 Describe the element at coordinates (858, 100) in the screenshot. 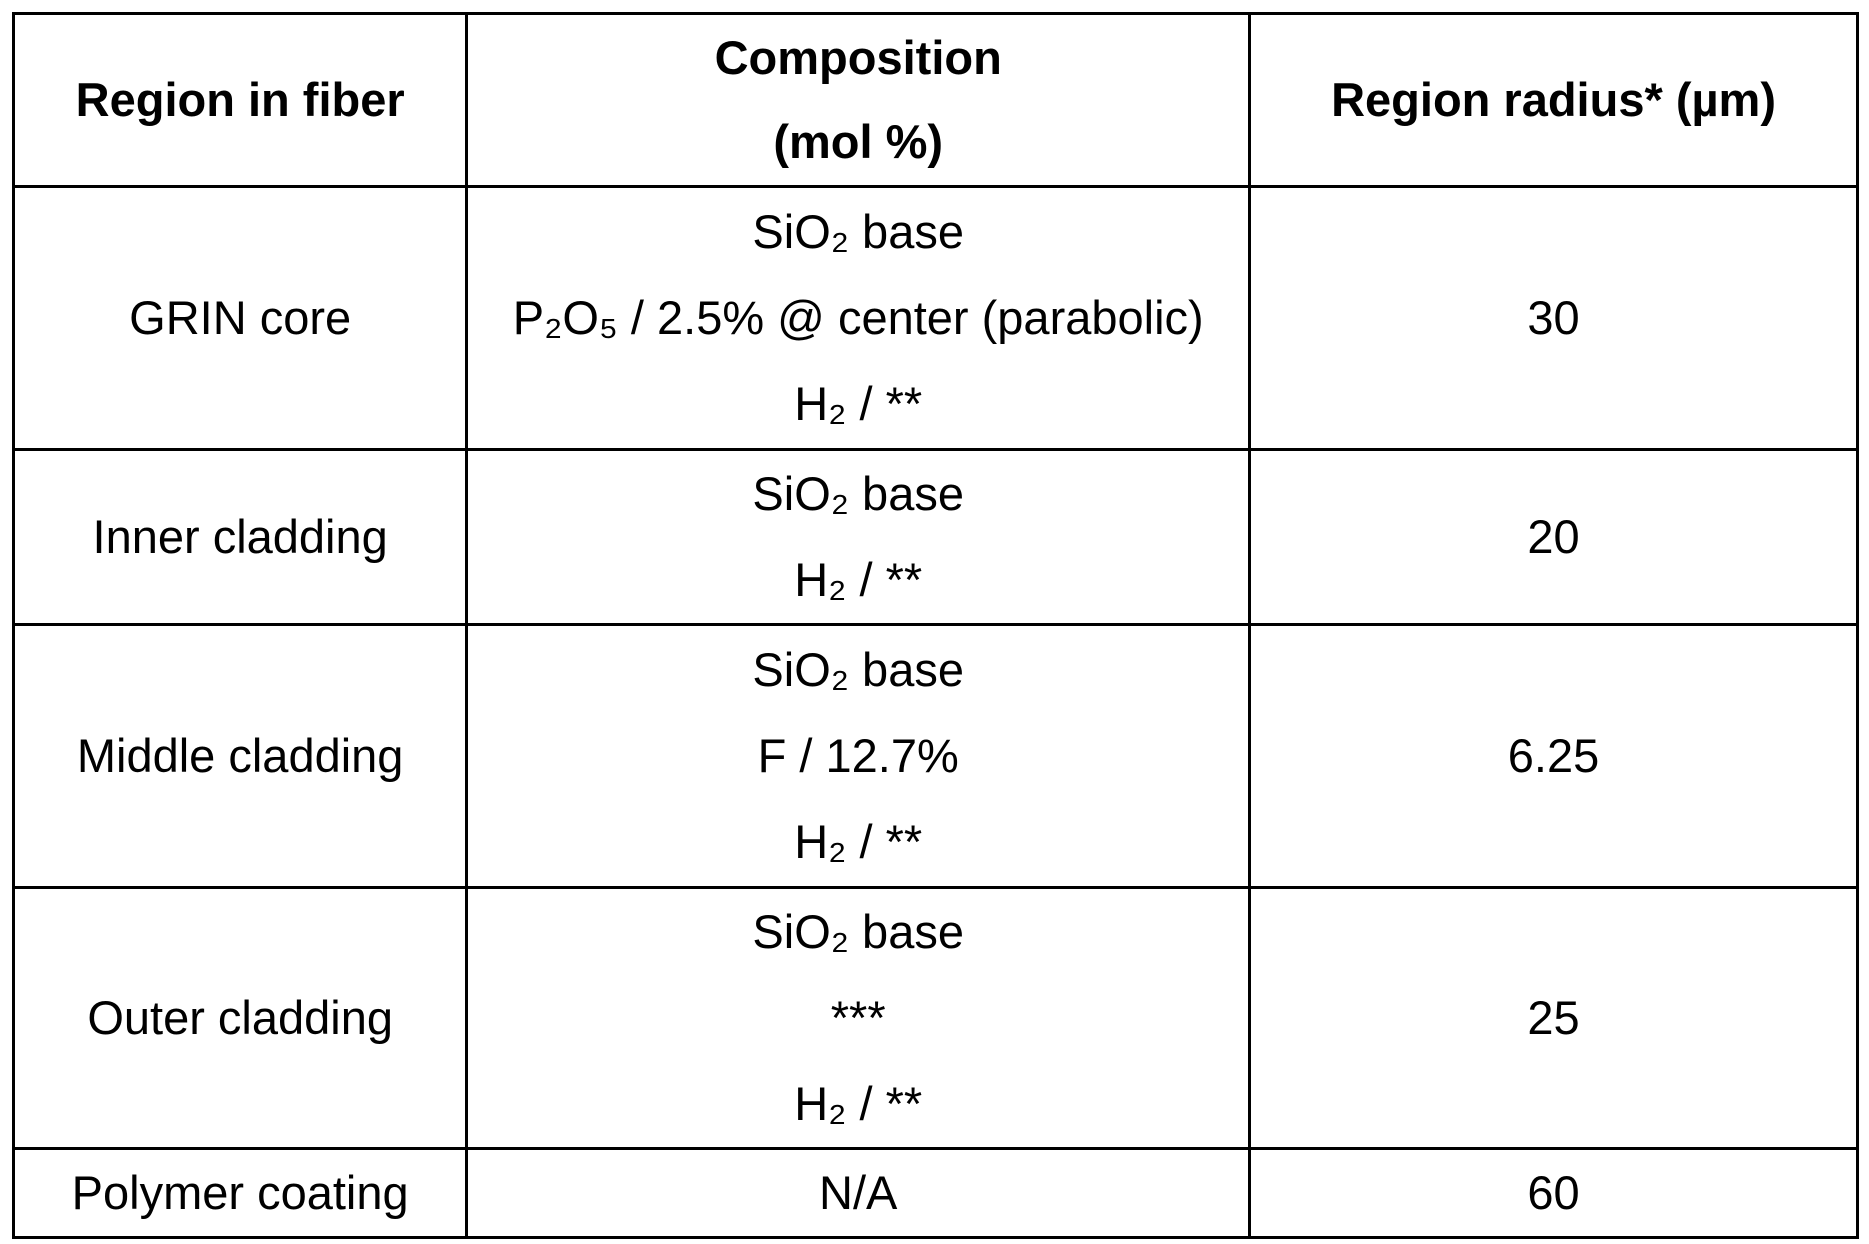

I see `header-composition: Composition (mol %)` at that location.